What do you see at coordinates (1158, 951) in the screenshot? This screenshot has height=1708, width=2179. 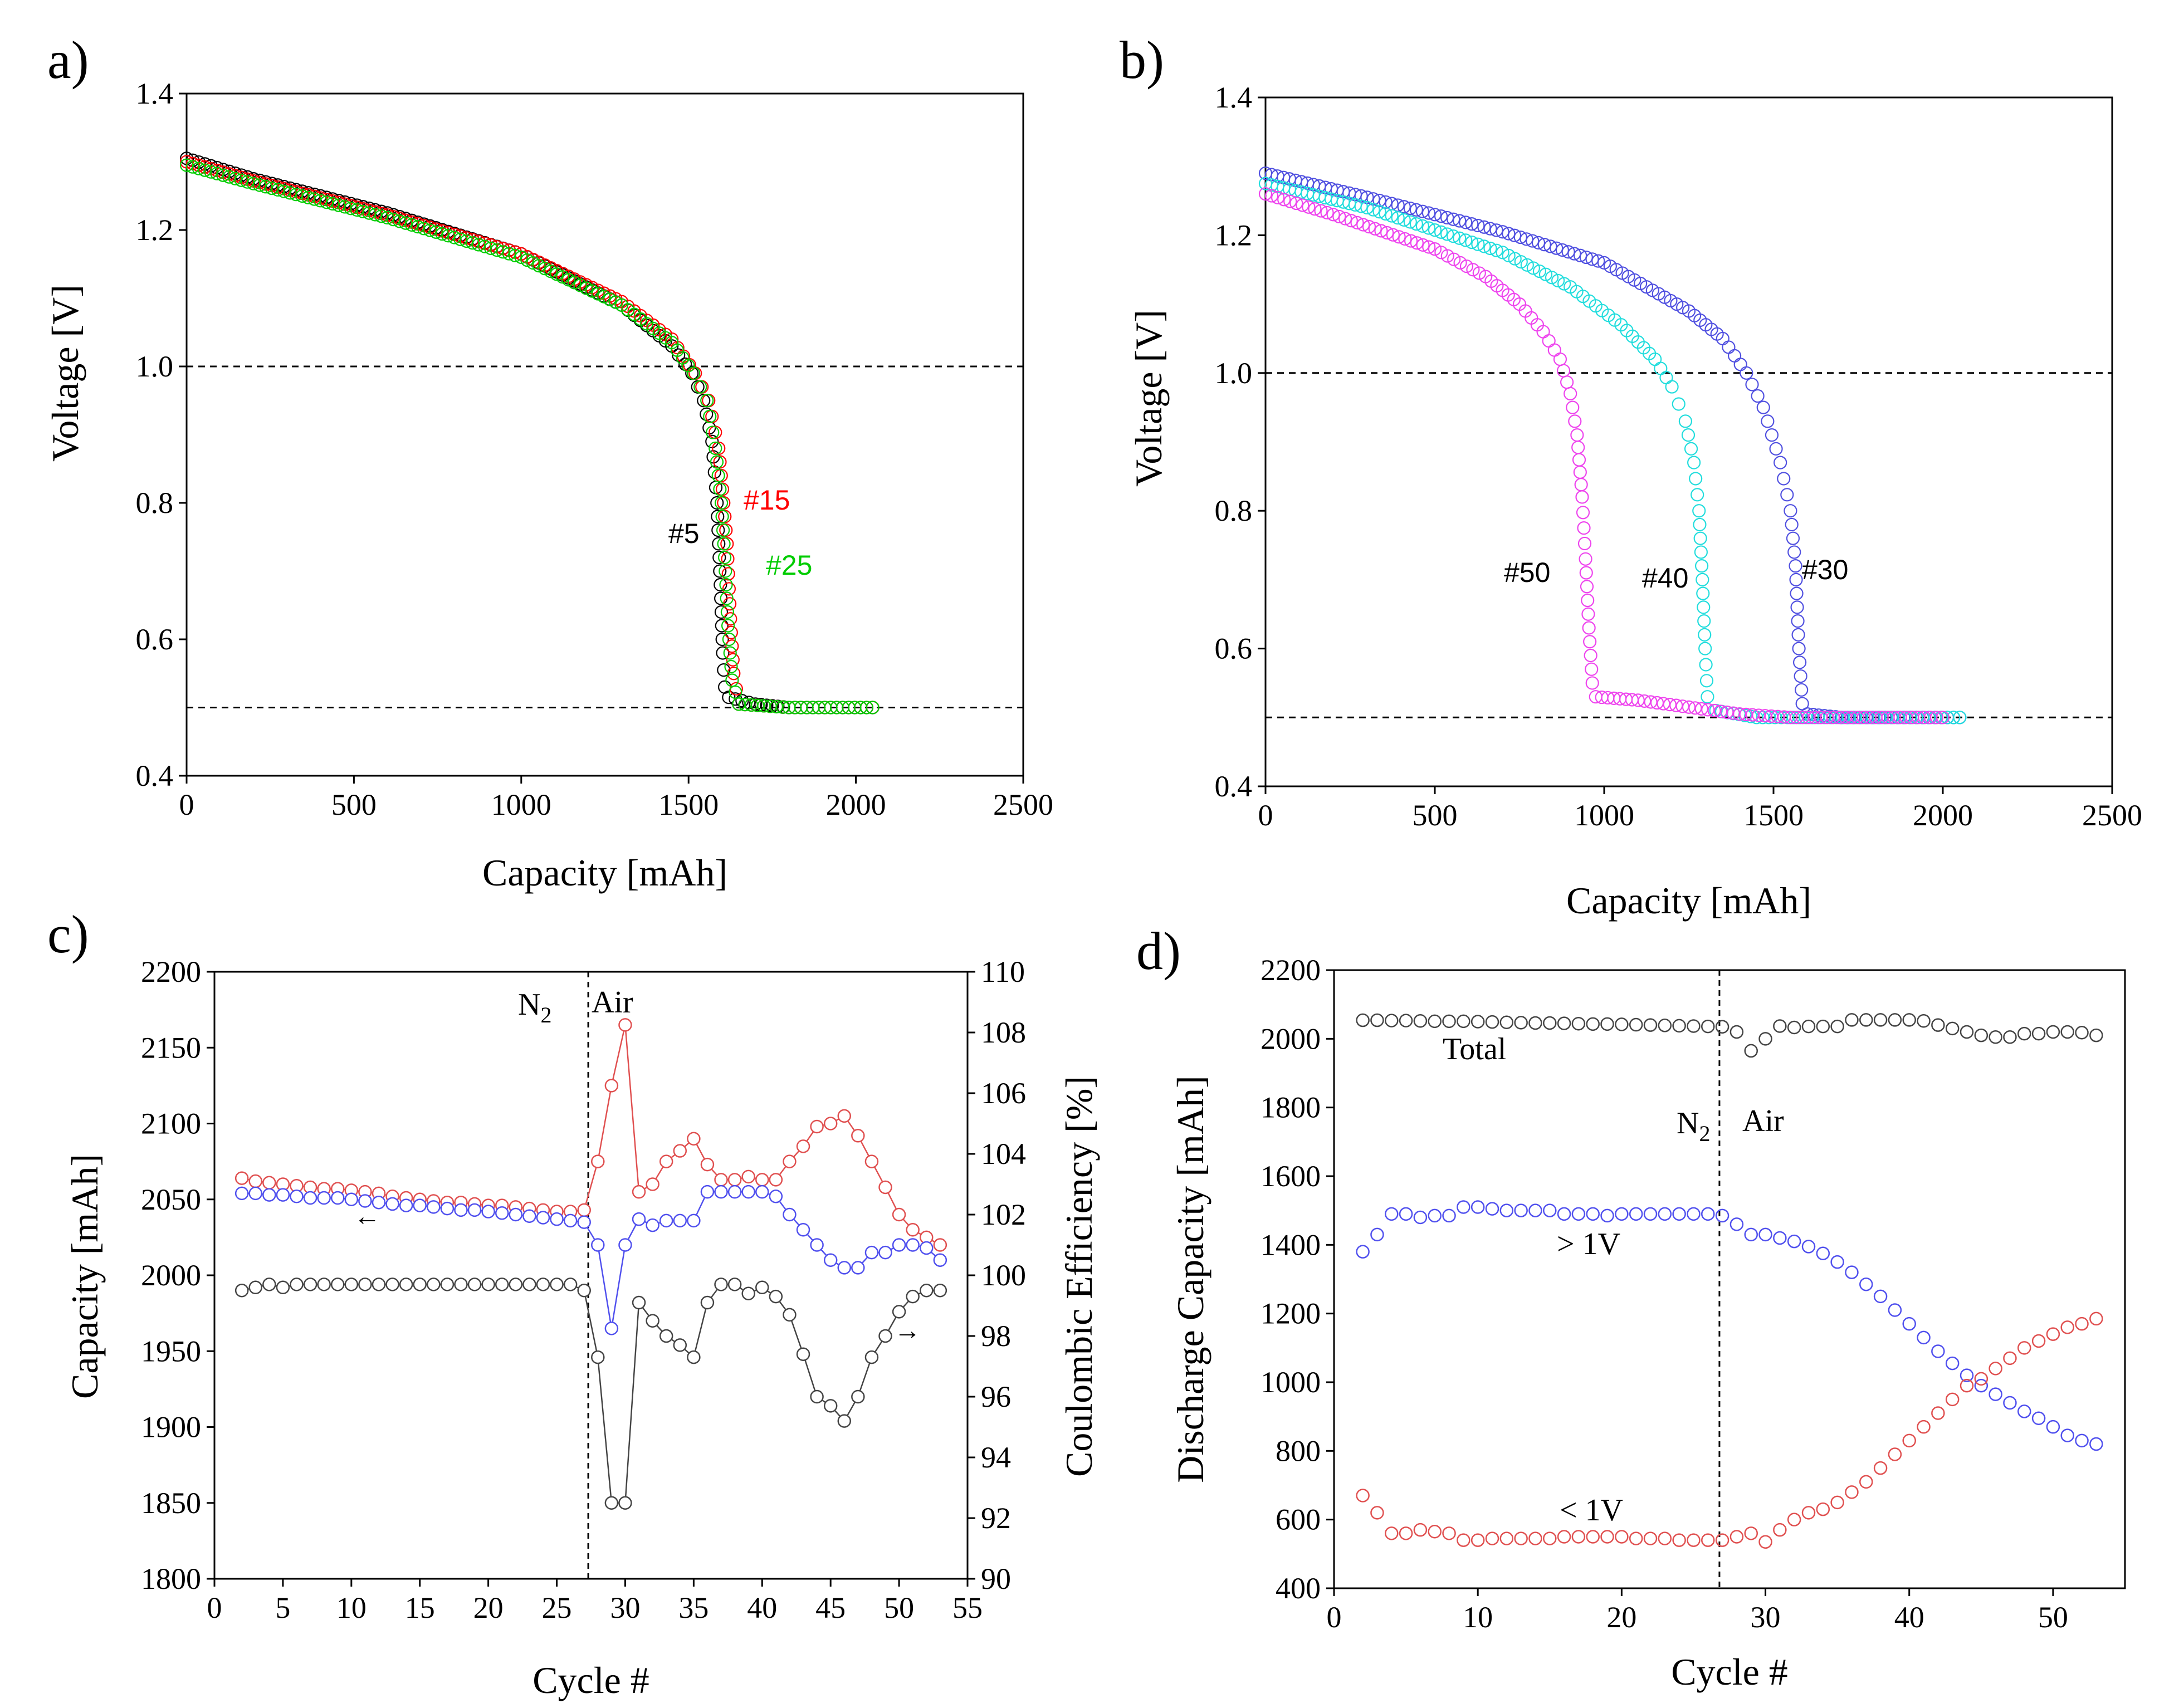 I see `panel-d-label: d)` at bounding box center [1158, 951].